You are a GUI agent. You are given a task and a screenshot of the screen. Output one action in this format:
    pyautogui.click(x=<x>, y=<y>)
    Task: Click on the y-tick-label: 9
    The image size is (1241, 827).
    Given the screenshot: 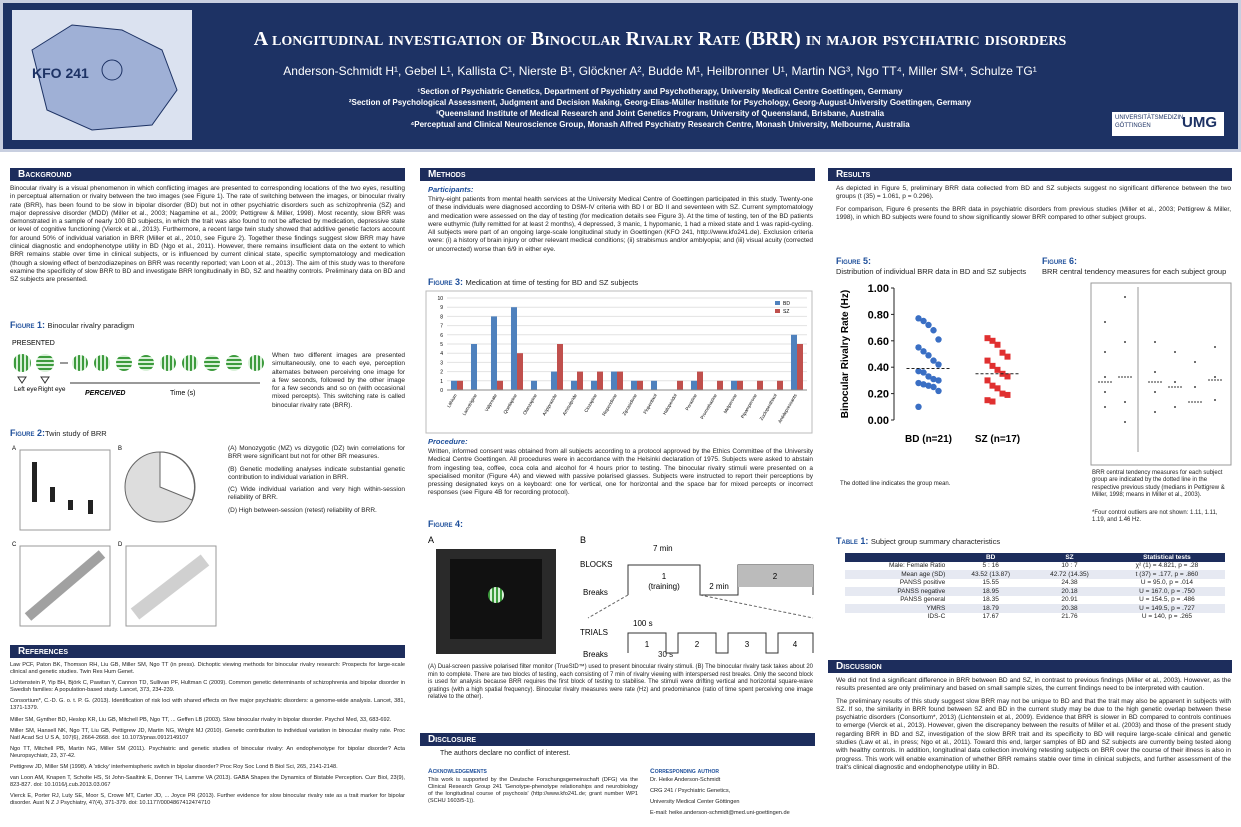 What is the action you would take?
    pyautogui.click(x=441, y=308)
    